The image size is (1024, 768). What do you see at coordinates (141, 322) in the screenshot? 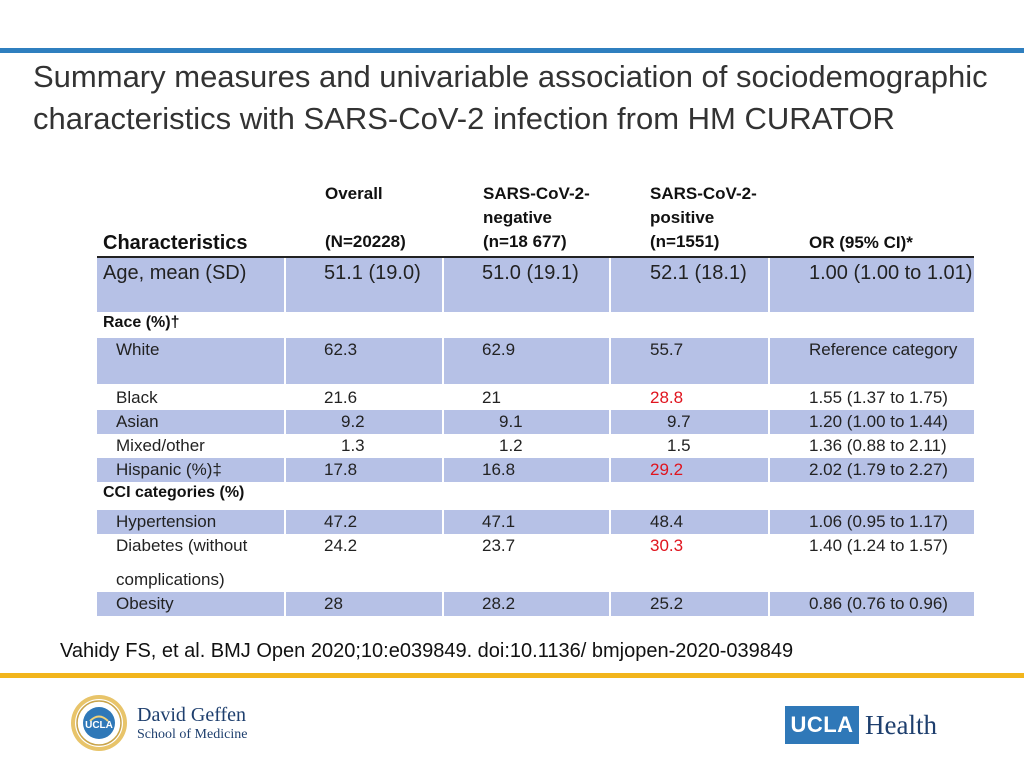
I see `section-race: Race (%)†` at bounding box center [141, 322].